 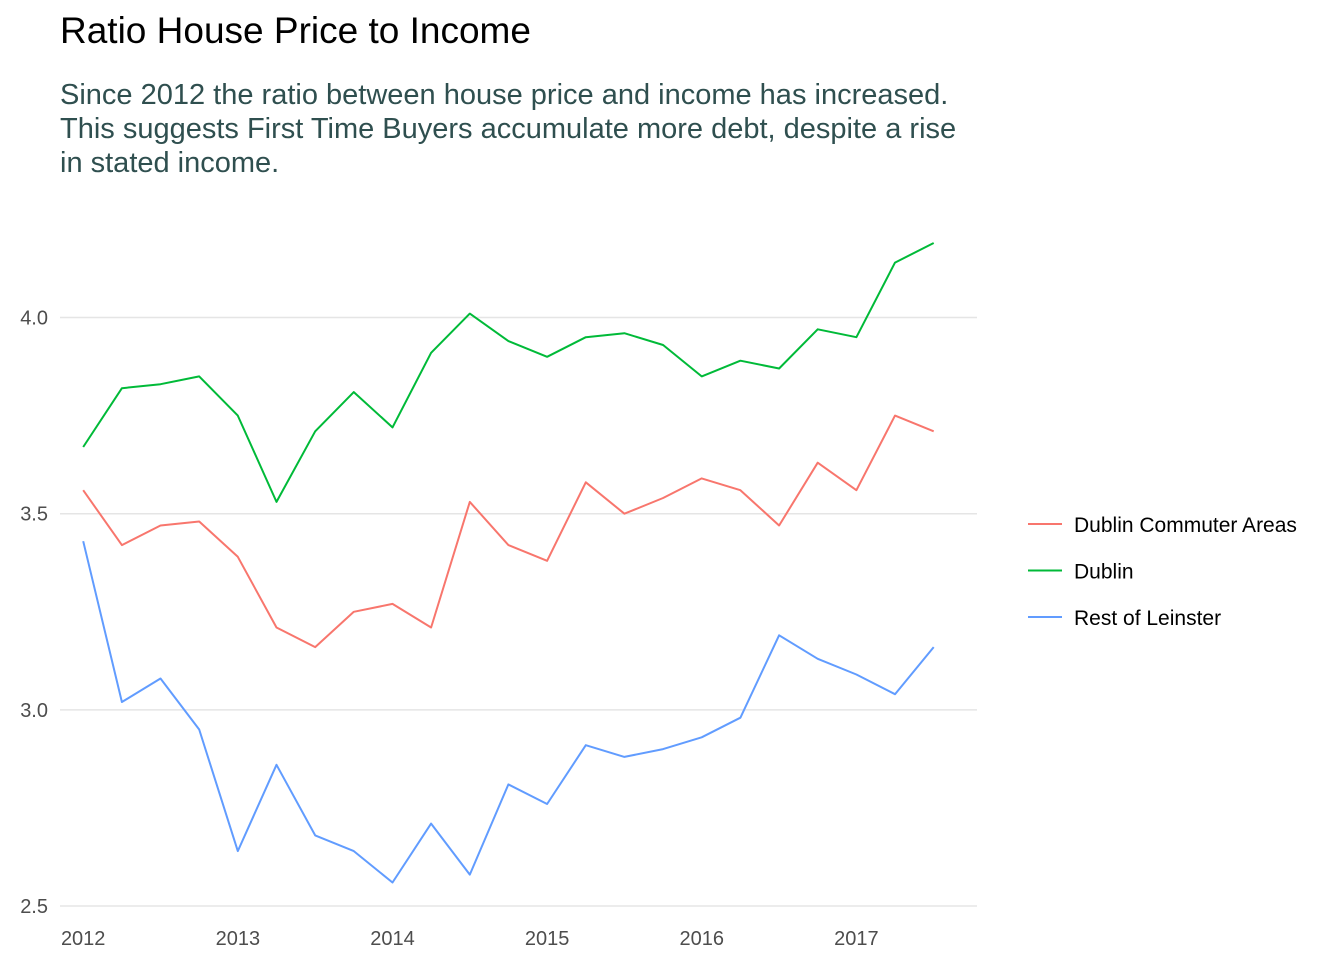 I want to click on legend-item: Dublin, so click(x=1081, y=572).